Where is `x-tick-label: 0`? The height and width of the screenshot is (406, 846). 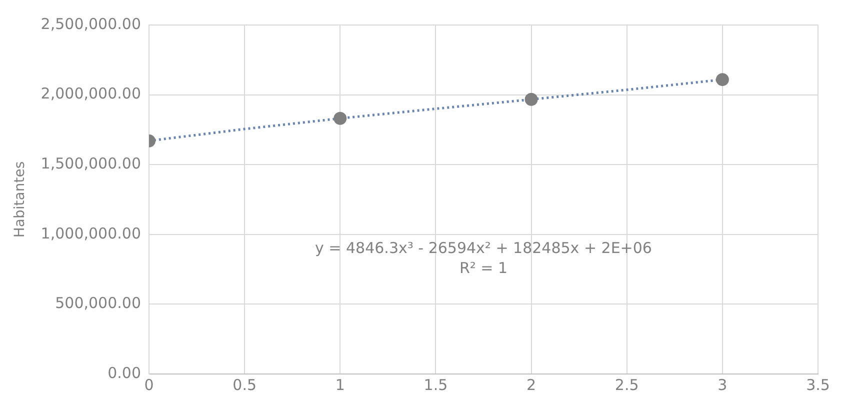 x-tick-label: 0 is located at coordinates (149, 385).